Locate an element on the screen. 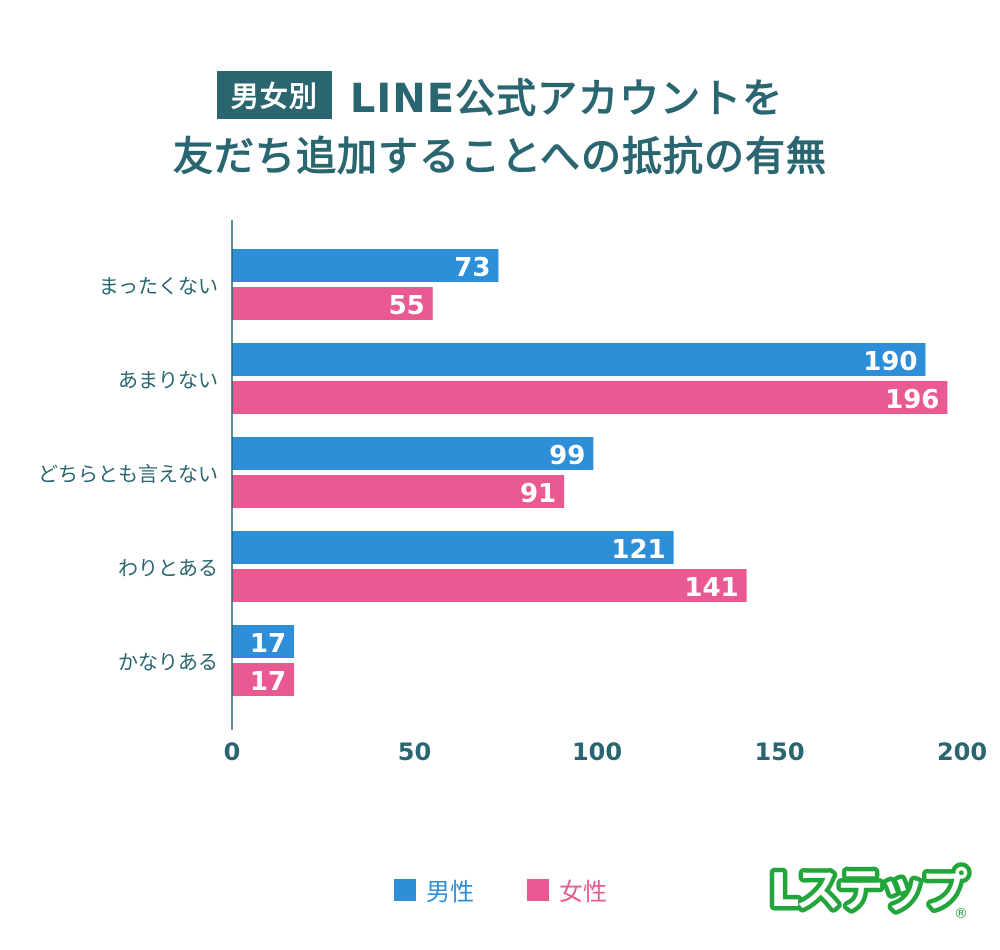 Image resolution: width=1000 pixels, height=950 pixels. legend-label-male: 男性 is located at coordinates (450, 892).